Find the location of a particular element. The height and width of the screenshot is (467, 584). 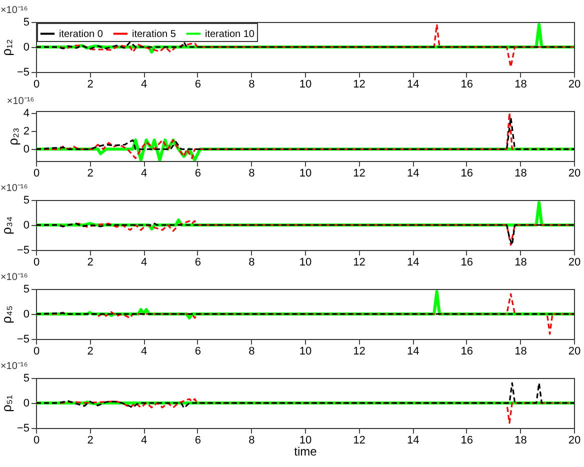

y-axis-title: ρ₅₁ is located at coordinates (7, 403).